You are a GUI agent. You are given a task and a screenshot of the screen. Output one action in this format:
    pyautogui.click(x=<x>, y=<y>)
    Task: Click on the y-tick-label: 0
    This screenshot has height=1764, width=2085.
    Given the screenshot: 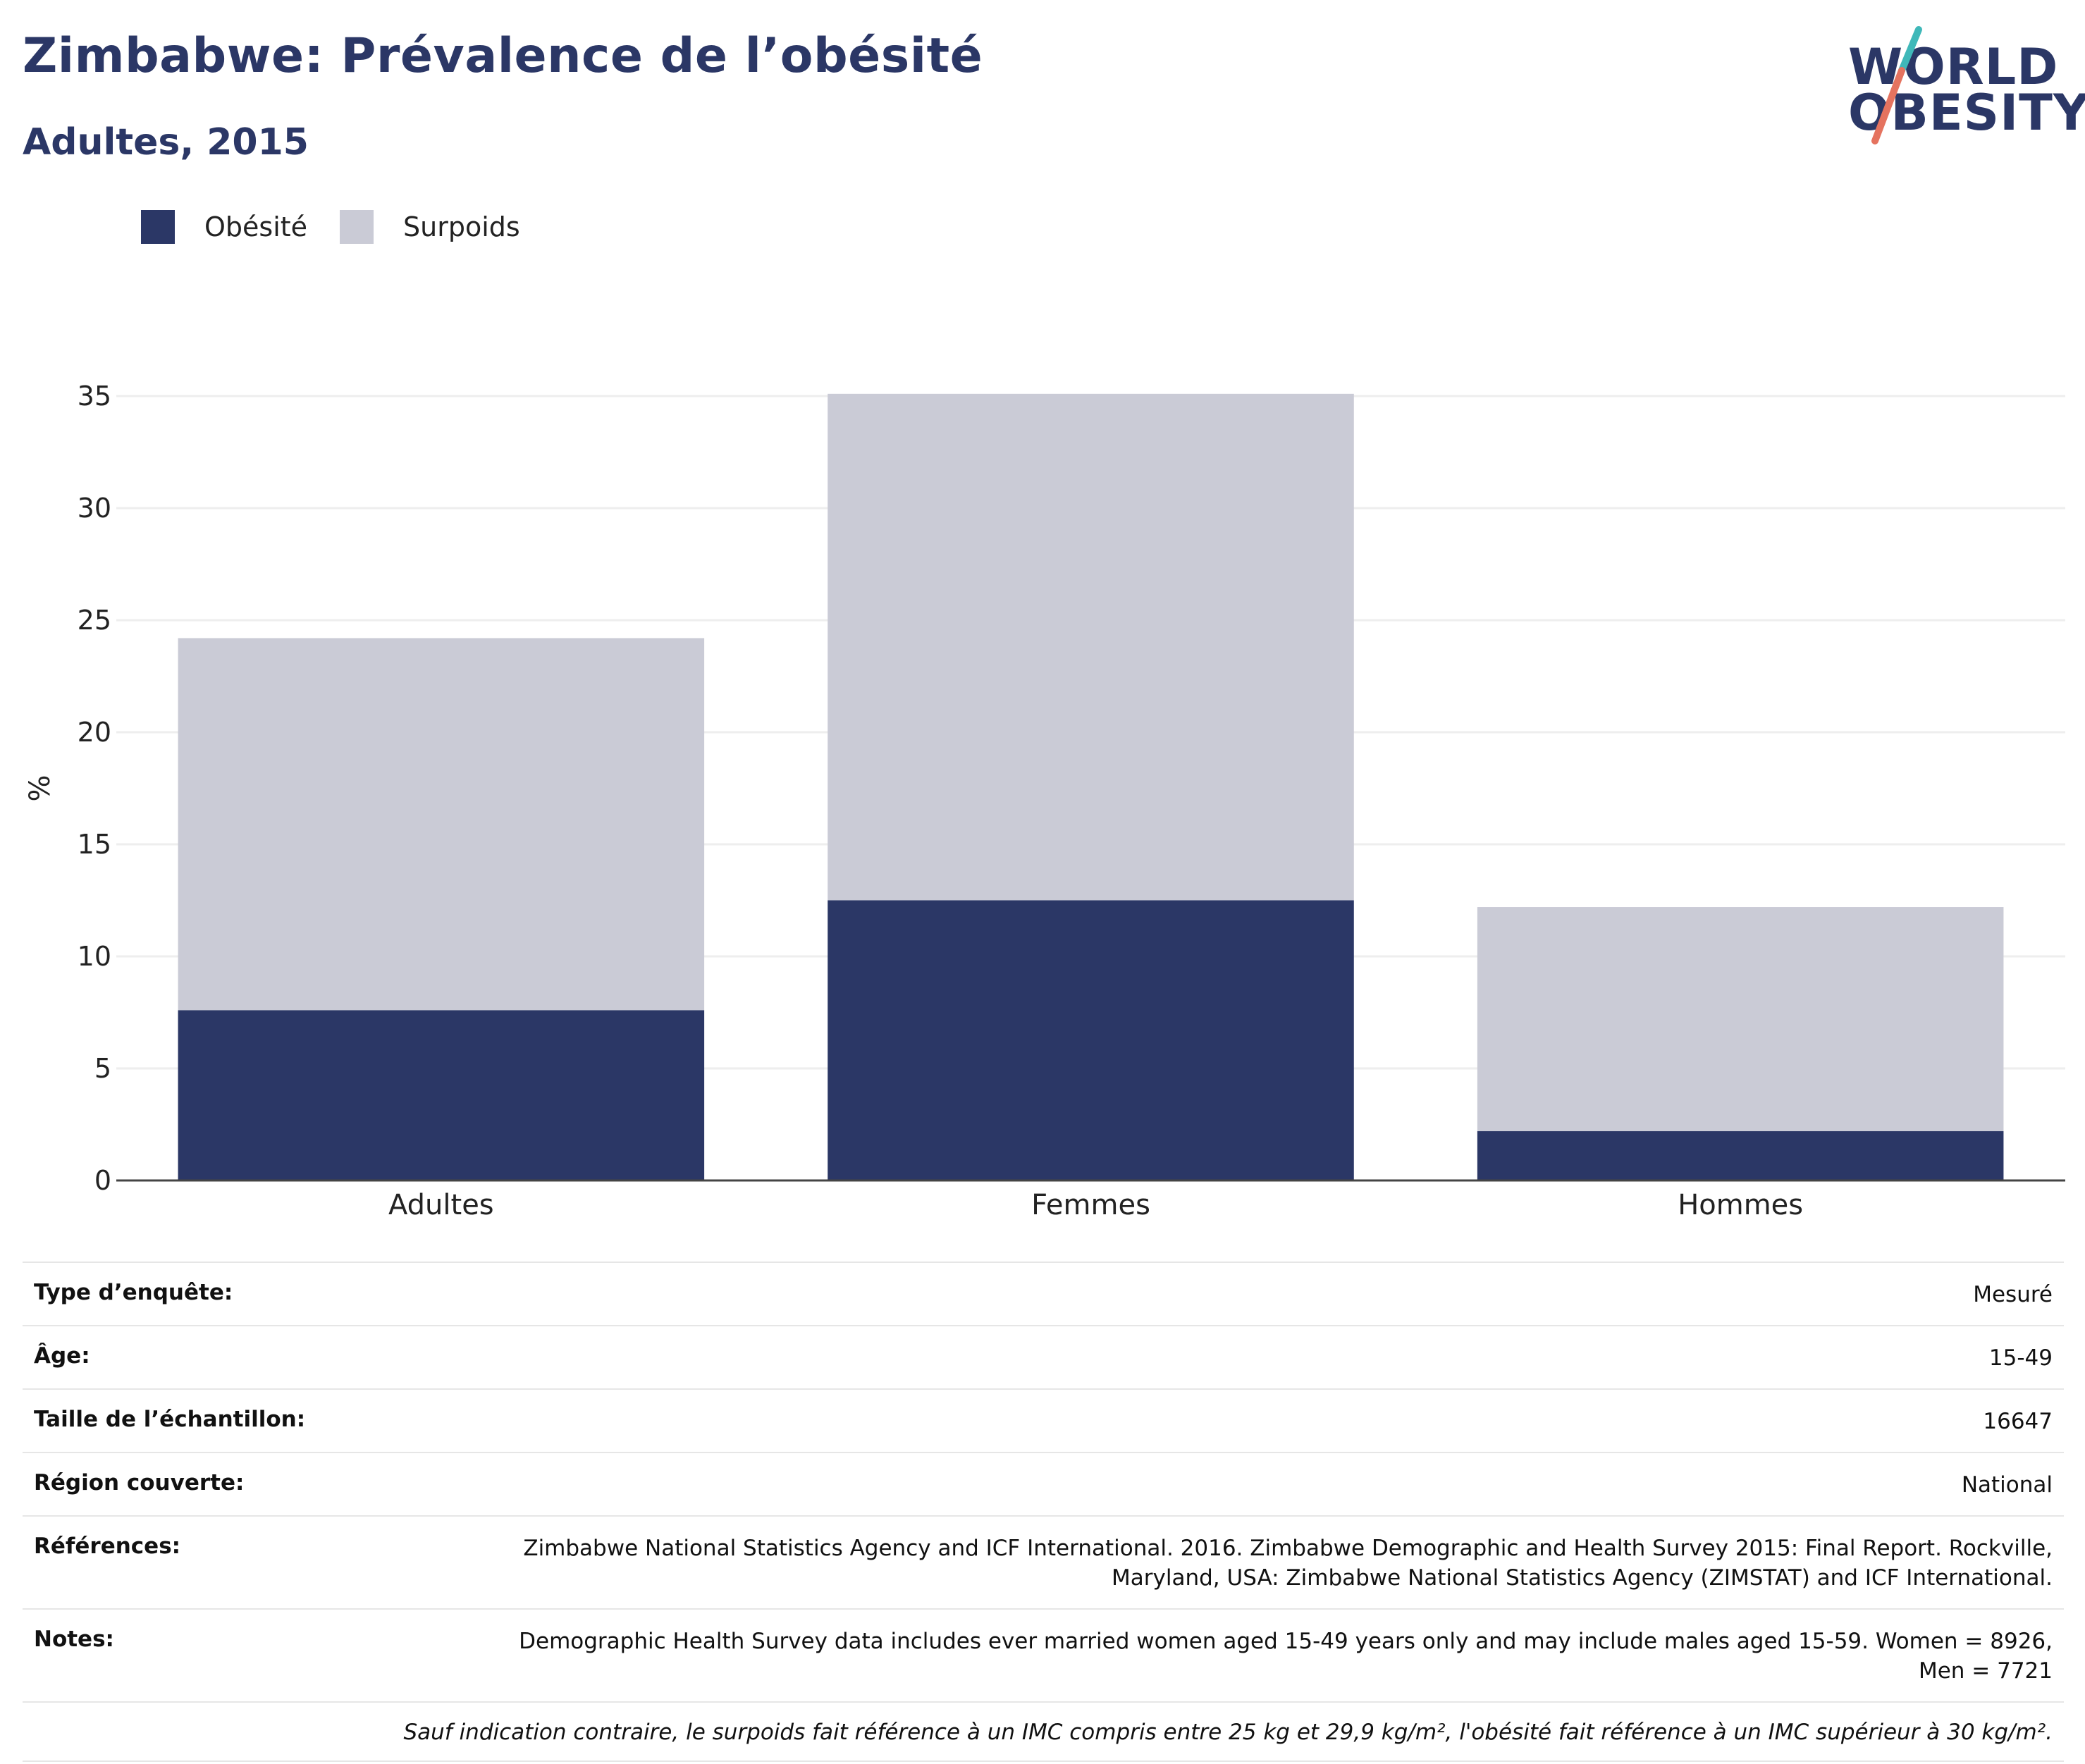 What is the action you would take?
    pyautogui.click(x=102, y=1180)
    